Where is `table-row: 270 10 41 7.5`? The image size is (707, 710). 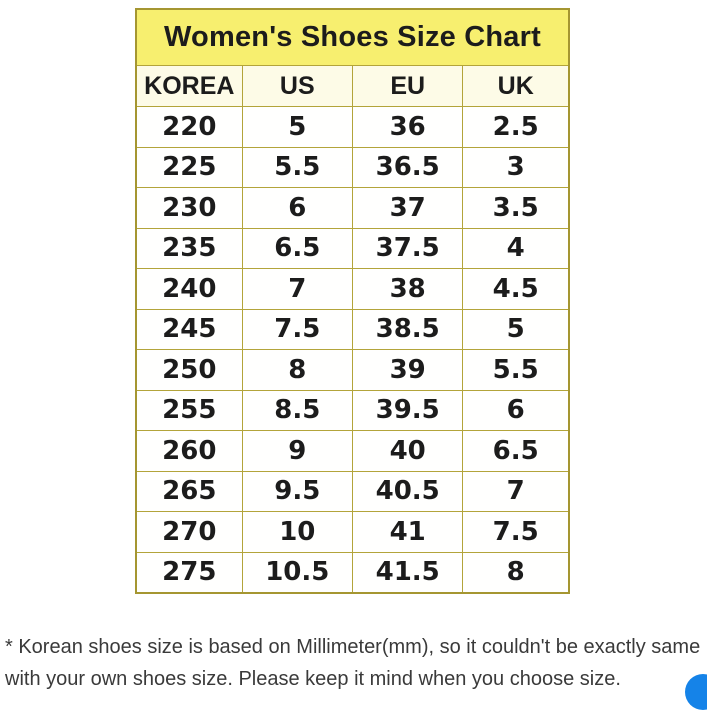
table-row: 270 10 41 7.5 is located at coordinates (352, 532).